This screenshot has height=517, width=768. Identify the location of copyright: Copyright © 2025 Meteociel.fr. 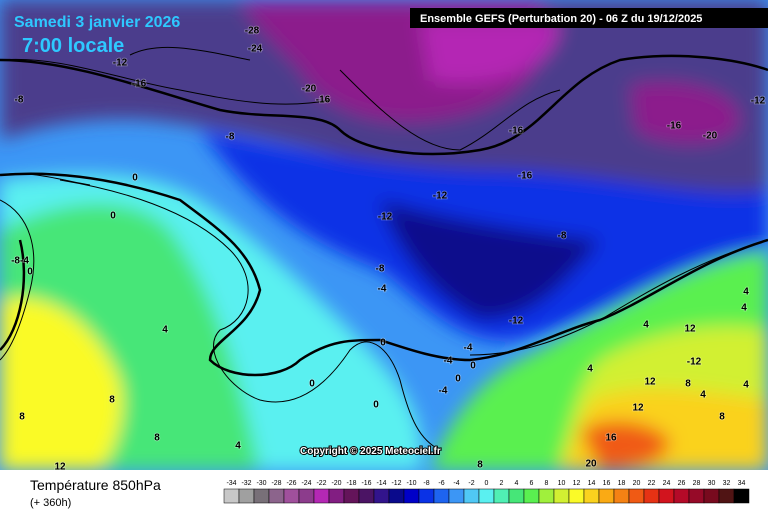
(370, 451).